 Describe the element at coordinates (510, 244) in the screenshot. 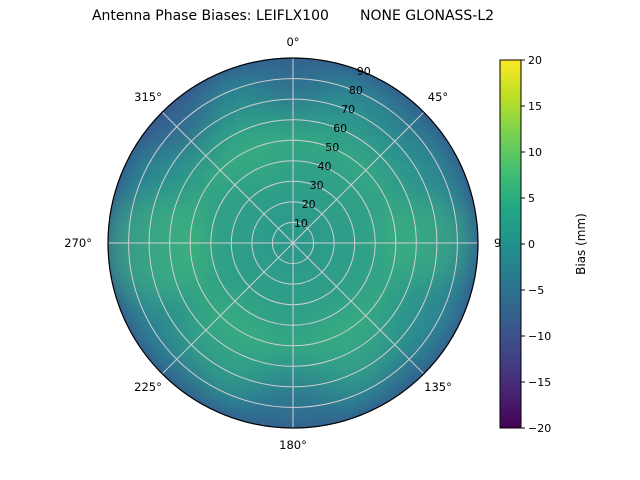

I see `colorbar-gradient` at that location.